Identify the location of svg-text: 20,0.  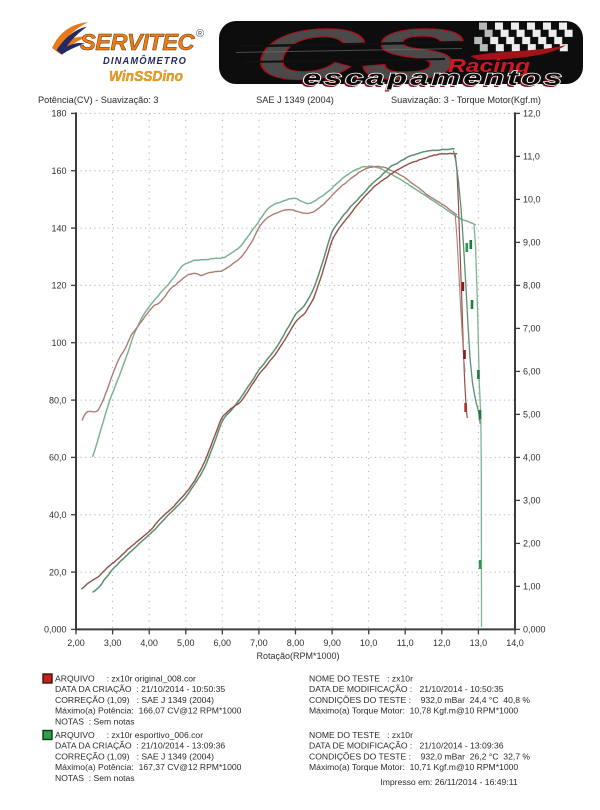
(58, 572).